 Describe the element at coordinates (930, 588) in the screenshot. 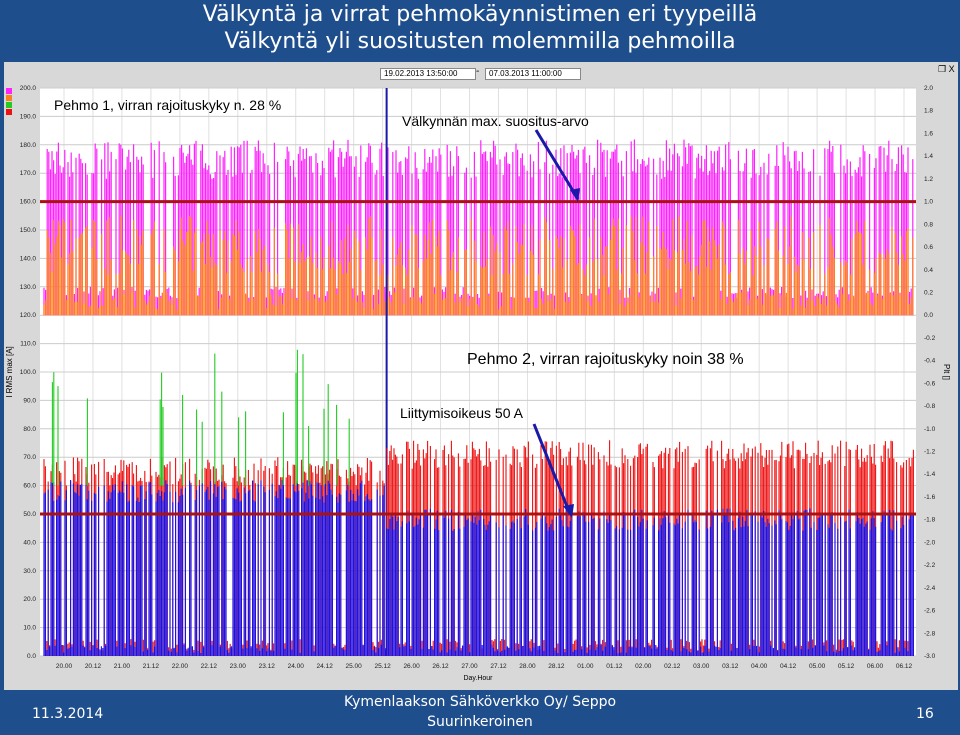

I see `right-tick-label: -2.4` at that location.